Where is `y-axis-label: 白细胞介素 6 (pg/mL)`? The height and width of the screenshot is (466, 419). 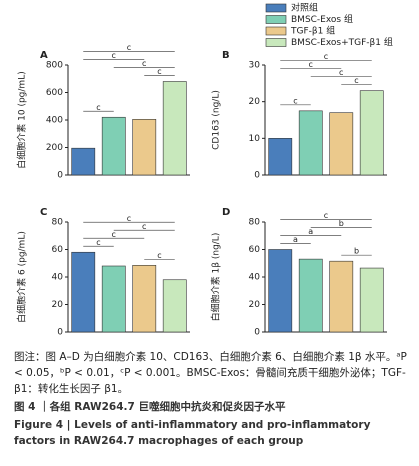
y-axis-label: 白细胞介素 6 (pg/mL) is located at coordinates (22, 277).